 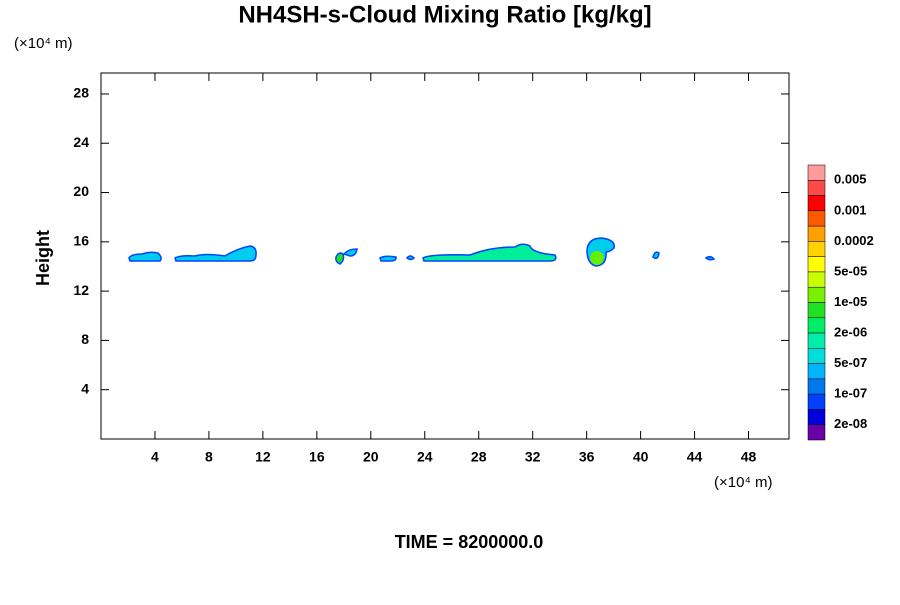 I want to click on x-tick-label: 40, so click(x=641, y=457).